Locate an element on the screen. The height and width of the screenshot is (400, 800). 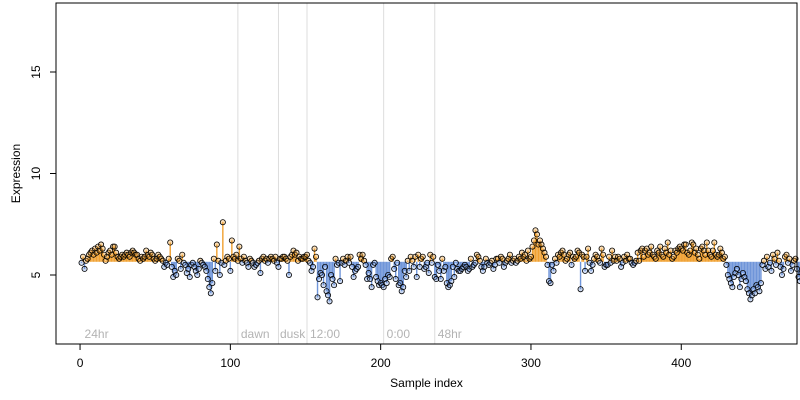
group-labels: 24hr dawn dusk 12:00 0:00 48hr is located at coordinates (273, 334).